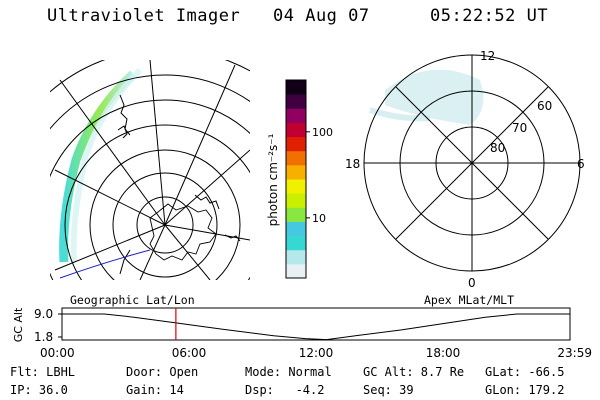  Describe the element at coordinates (57, 353) in the screenshot. I see `timeline-xtick-label: 00:00` at that location.